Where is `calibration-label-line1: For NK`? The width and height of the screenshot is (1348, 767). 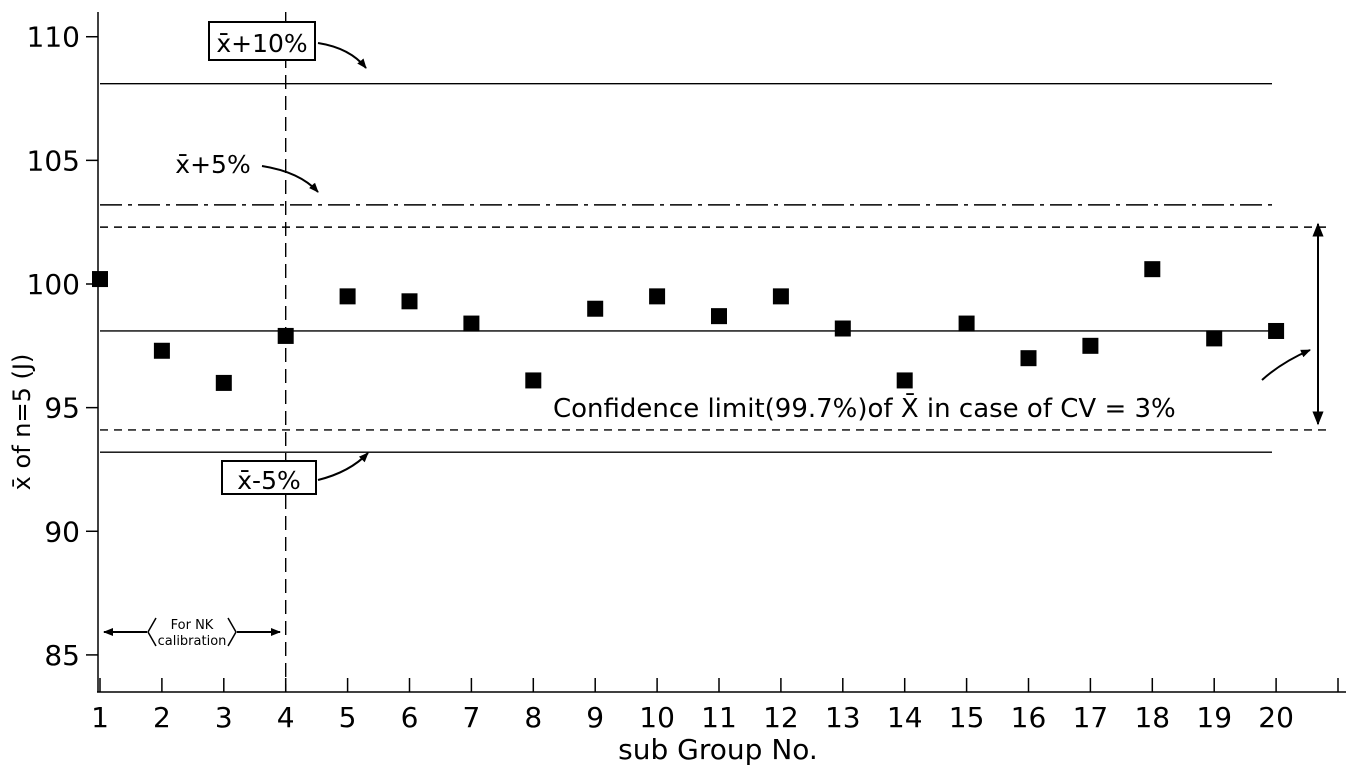
calibration-label-line1: For NK is located at coordinates (192, 625).